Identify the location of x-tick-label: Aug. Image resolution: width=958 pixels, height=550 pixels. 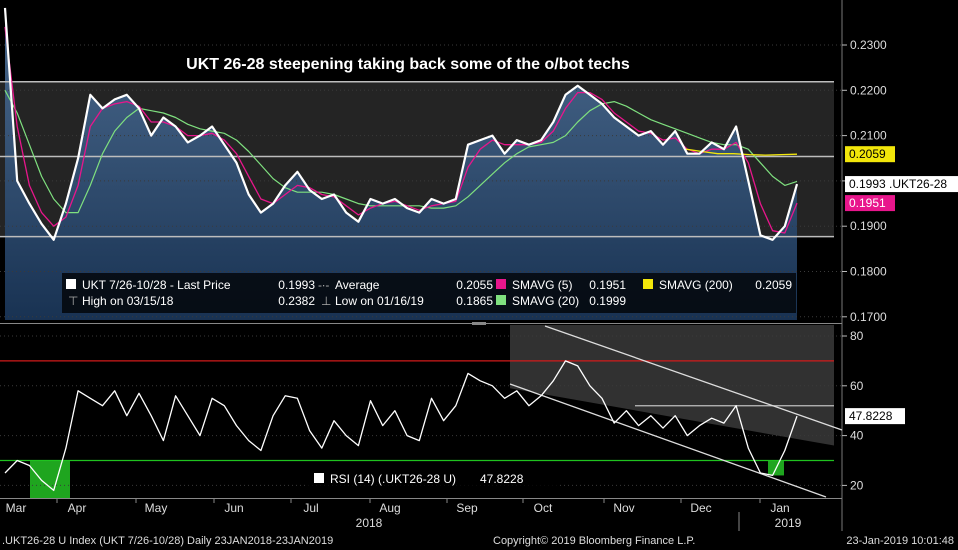
(389, 508).